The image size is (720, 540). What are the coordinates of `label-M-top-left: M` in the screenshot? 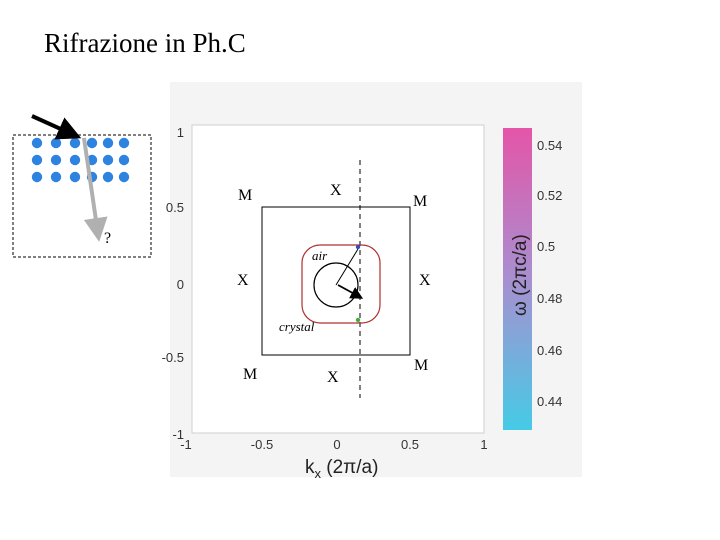 It's located at (245, 195).